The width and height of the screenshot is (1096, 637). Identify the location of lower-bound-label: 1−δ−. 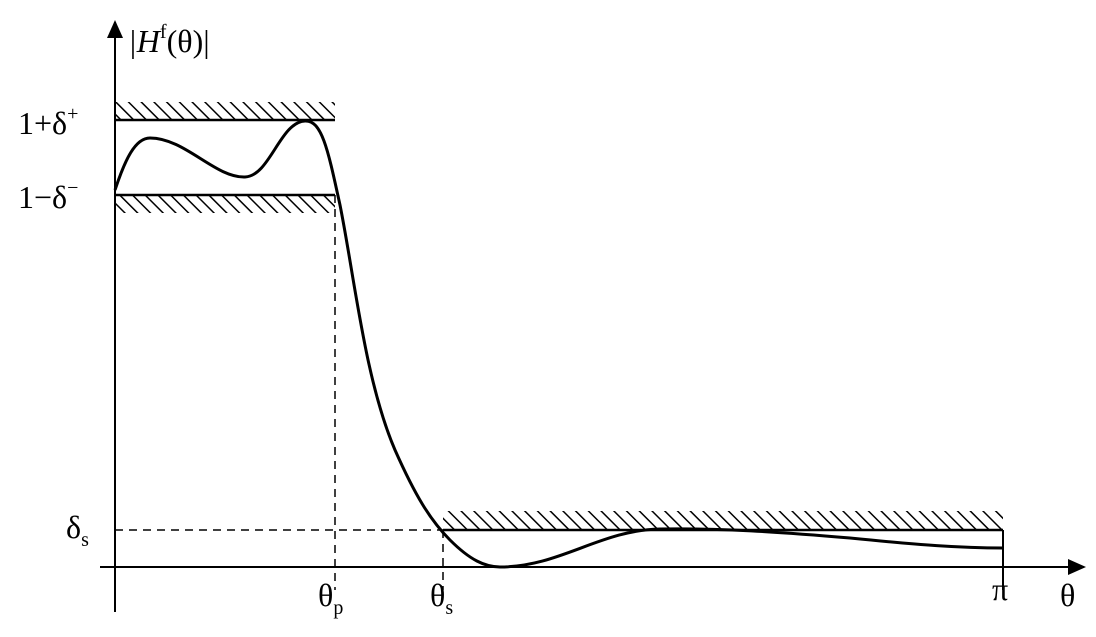
(48, 196).